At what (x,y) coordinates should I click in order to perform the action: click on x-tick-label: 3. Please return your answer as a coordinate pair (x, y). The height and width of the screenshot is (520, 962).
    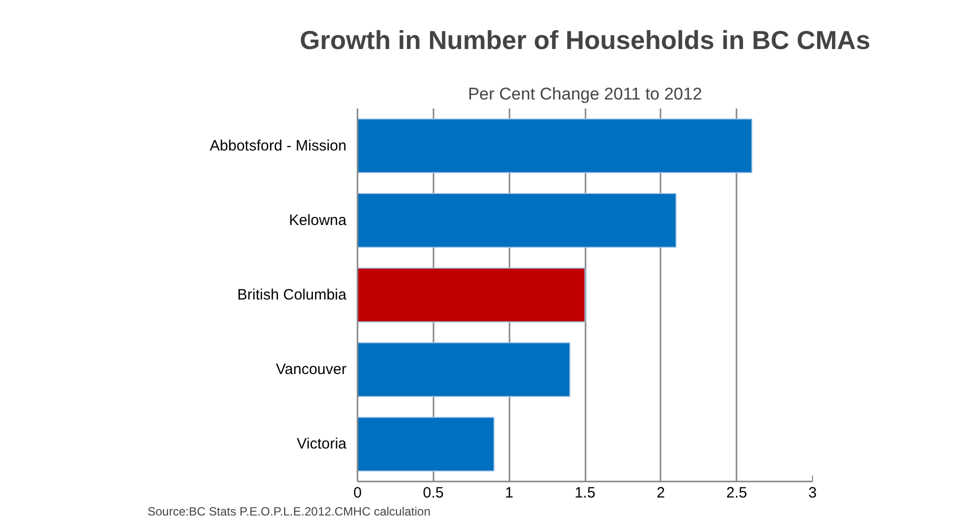
    Looking at the image, I should click on (812, 493).